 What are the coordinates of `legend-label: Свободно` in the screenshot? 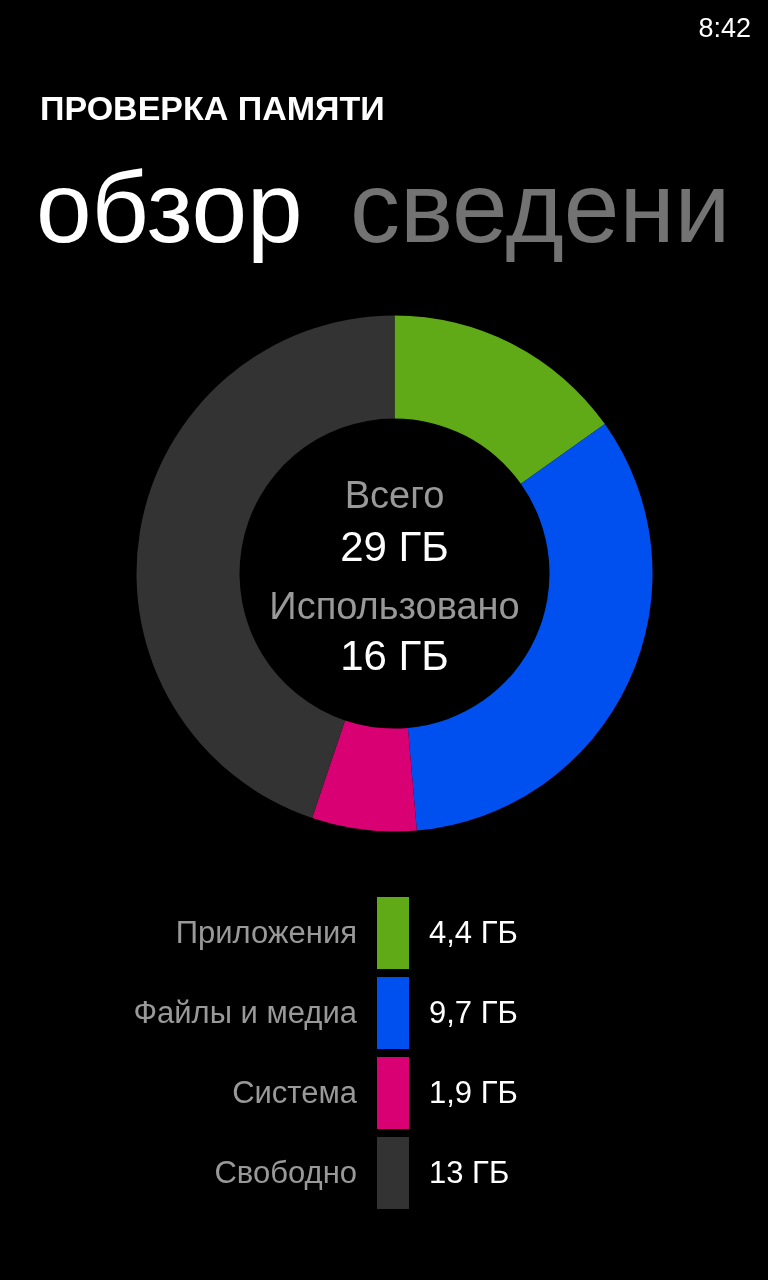 It's located at (285, 1172).